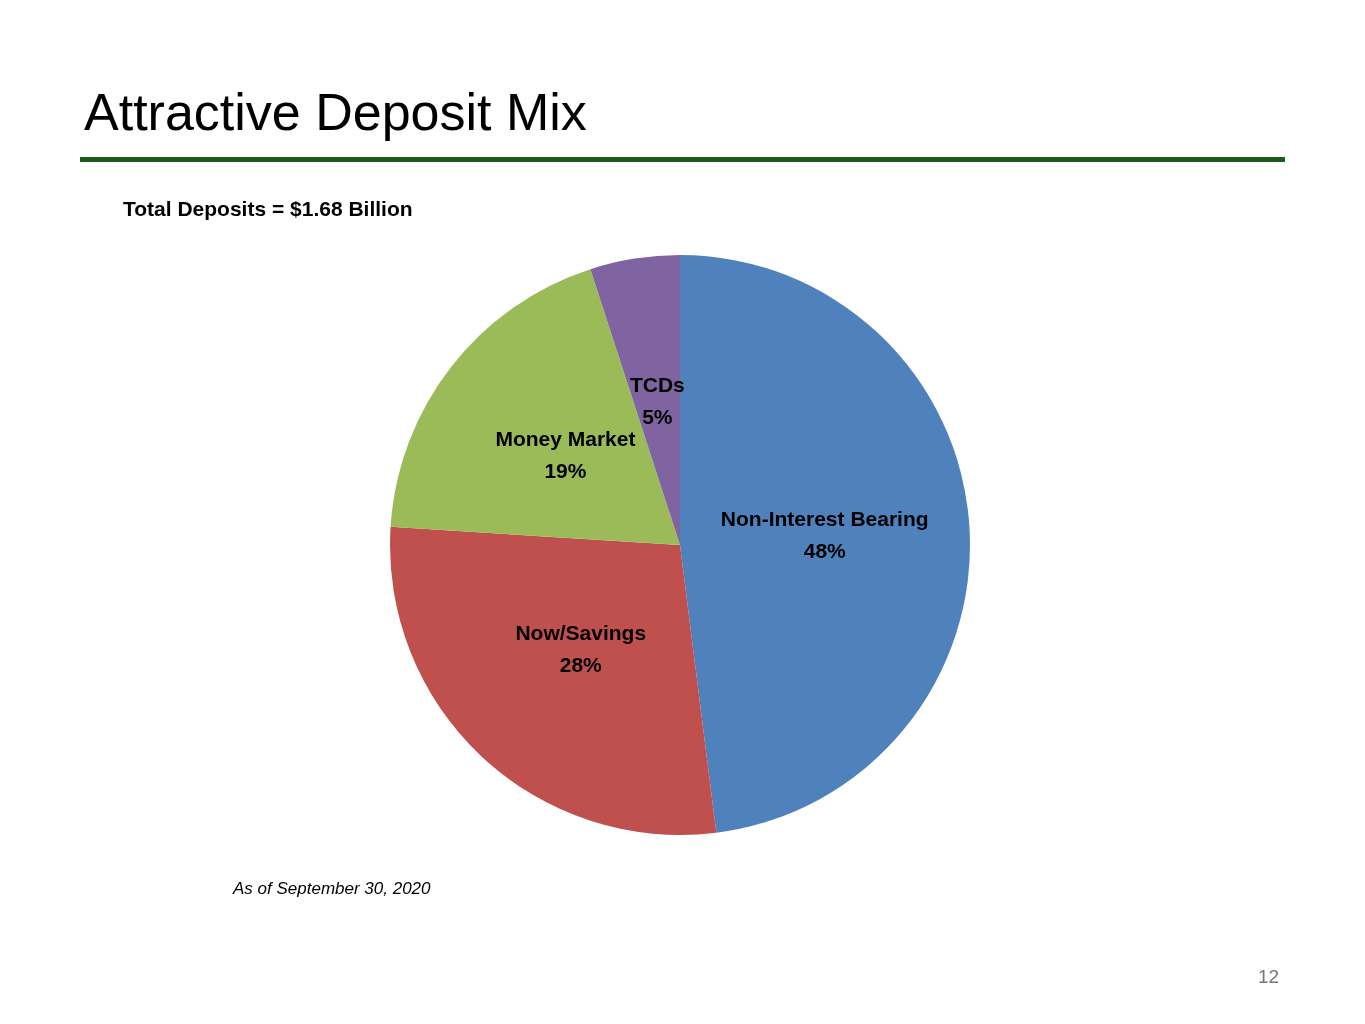 This screenshot has height=1024, width=1365. I want to click on text: As of September 30, 2020, so click(332, 889).